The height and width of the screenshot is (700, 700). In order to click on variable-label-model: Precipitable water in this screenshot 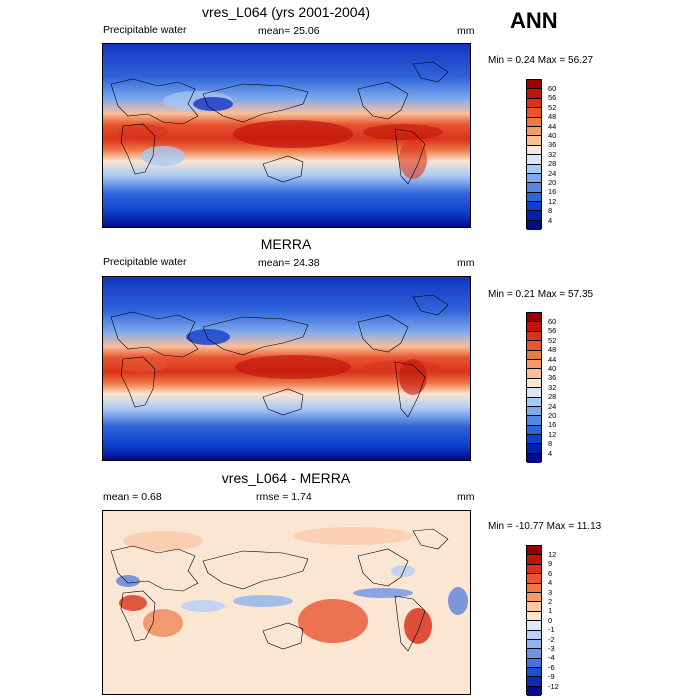, I will do `click(145, 30)`.